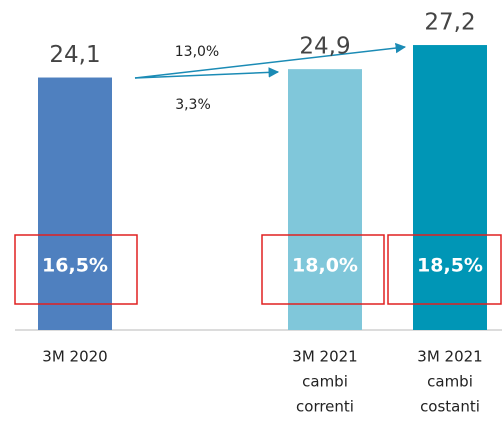 The width and height of the screenshot is (502, 423). What do you see at coordinates (75, 266) in the screenshot?
I see `inner-label: 16,5%` at bounding box center [75, 266].